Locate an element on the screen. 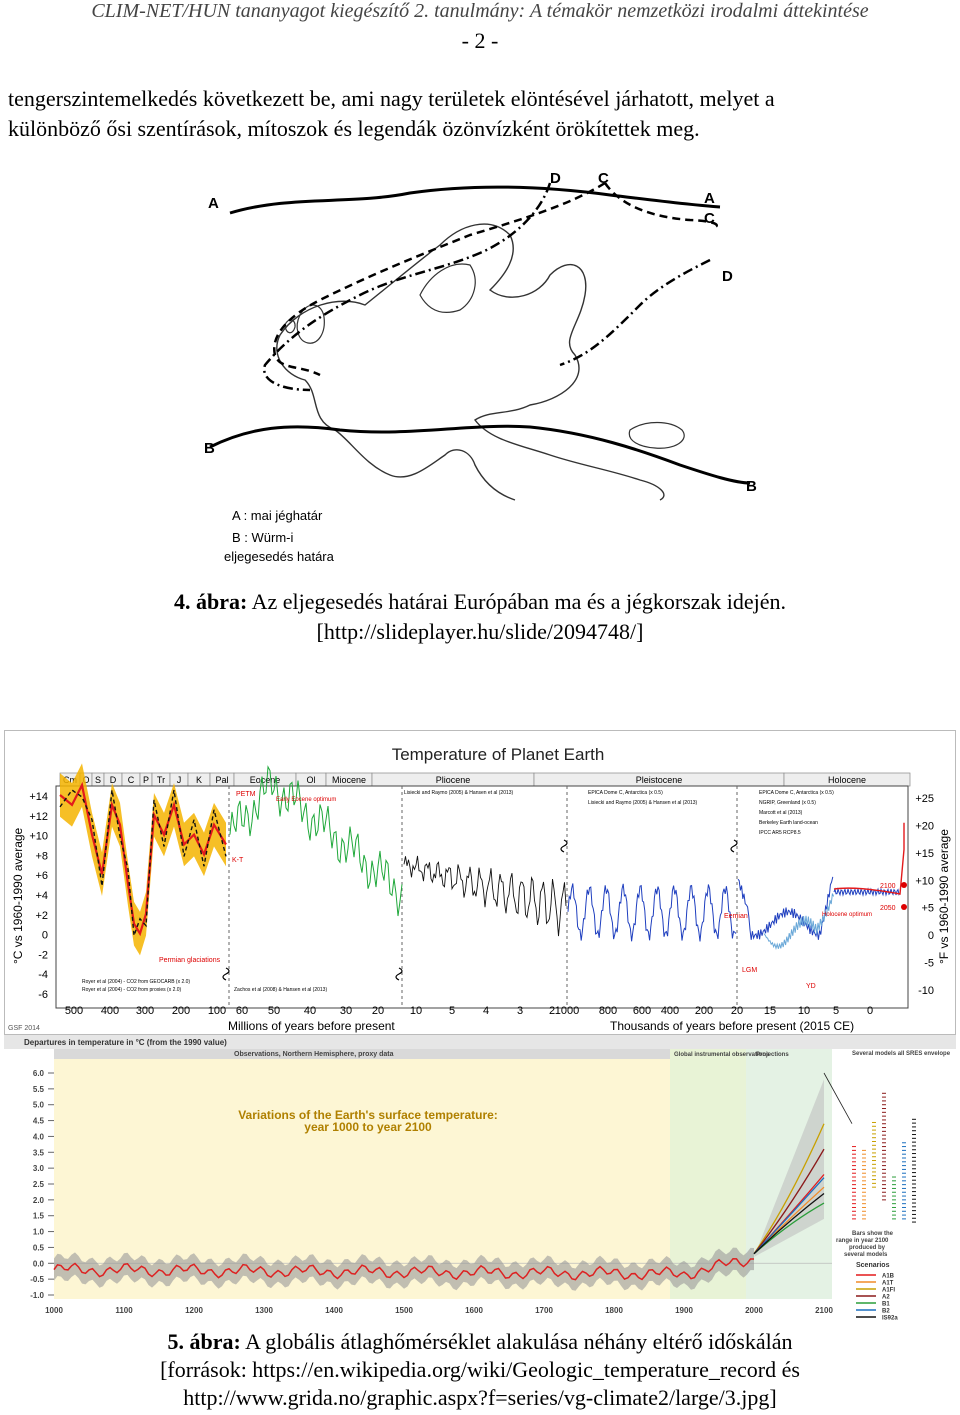 The width and height of the screenshot is (960, 1415). period-label-1: O is located at coordinates (85, 780).